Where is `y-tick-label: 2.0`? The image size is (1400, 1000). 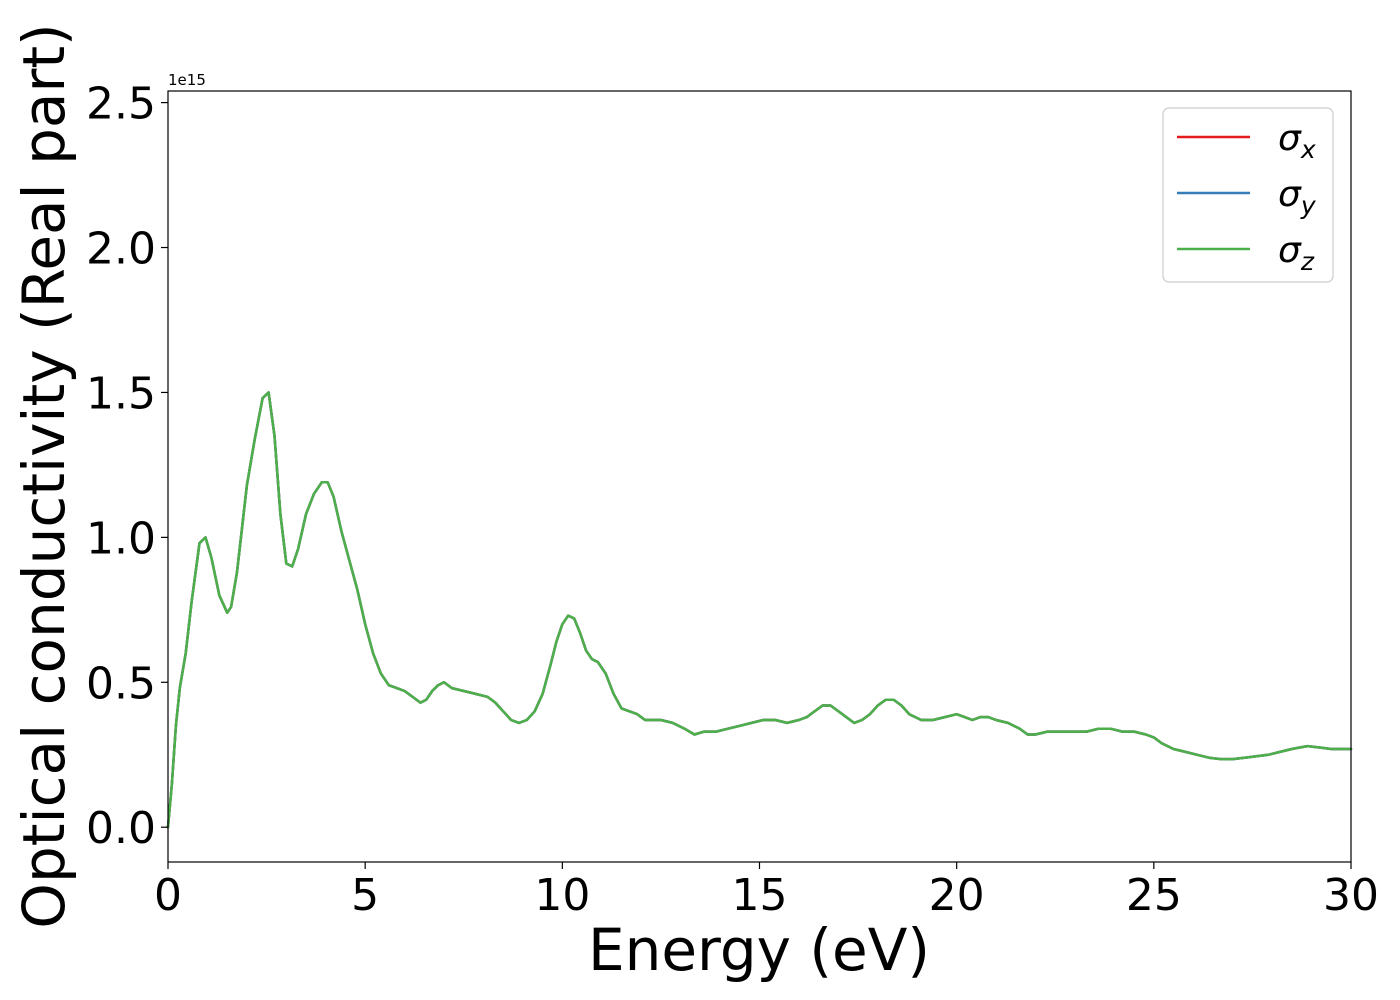
y-tick-label: 2.0 is located at coordinates (121, 249).